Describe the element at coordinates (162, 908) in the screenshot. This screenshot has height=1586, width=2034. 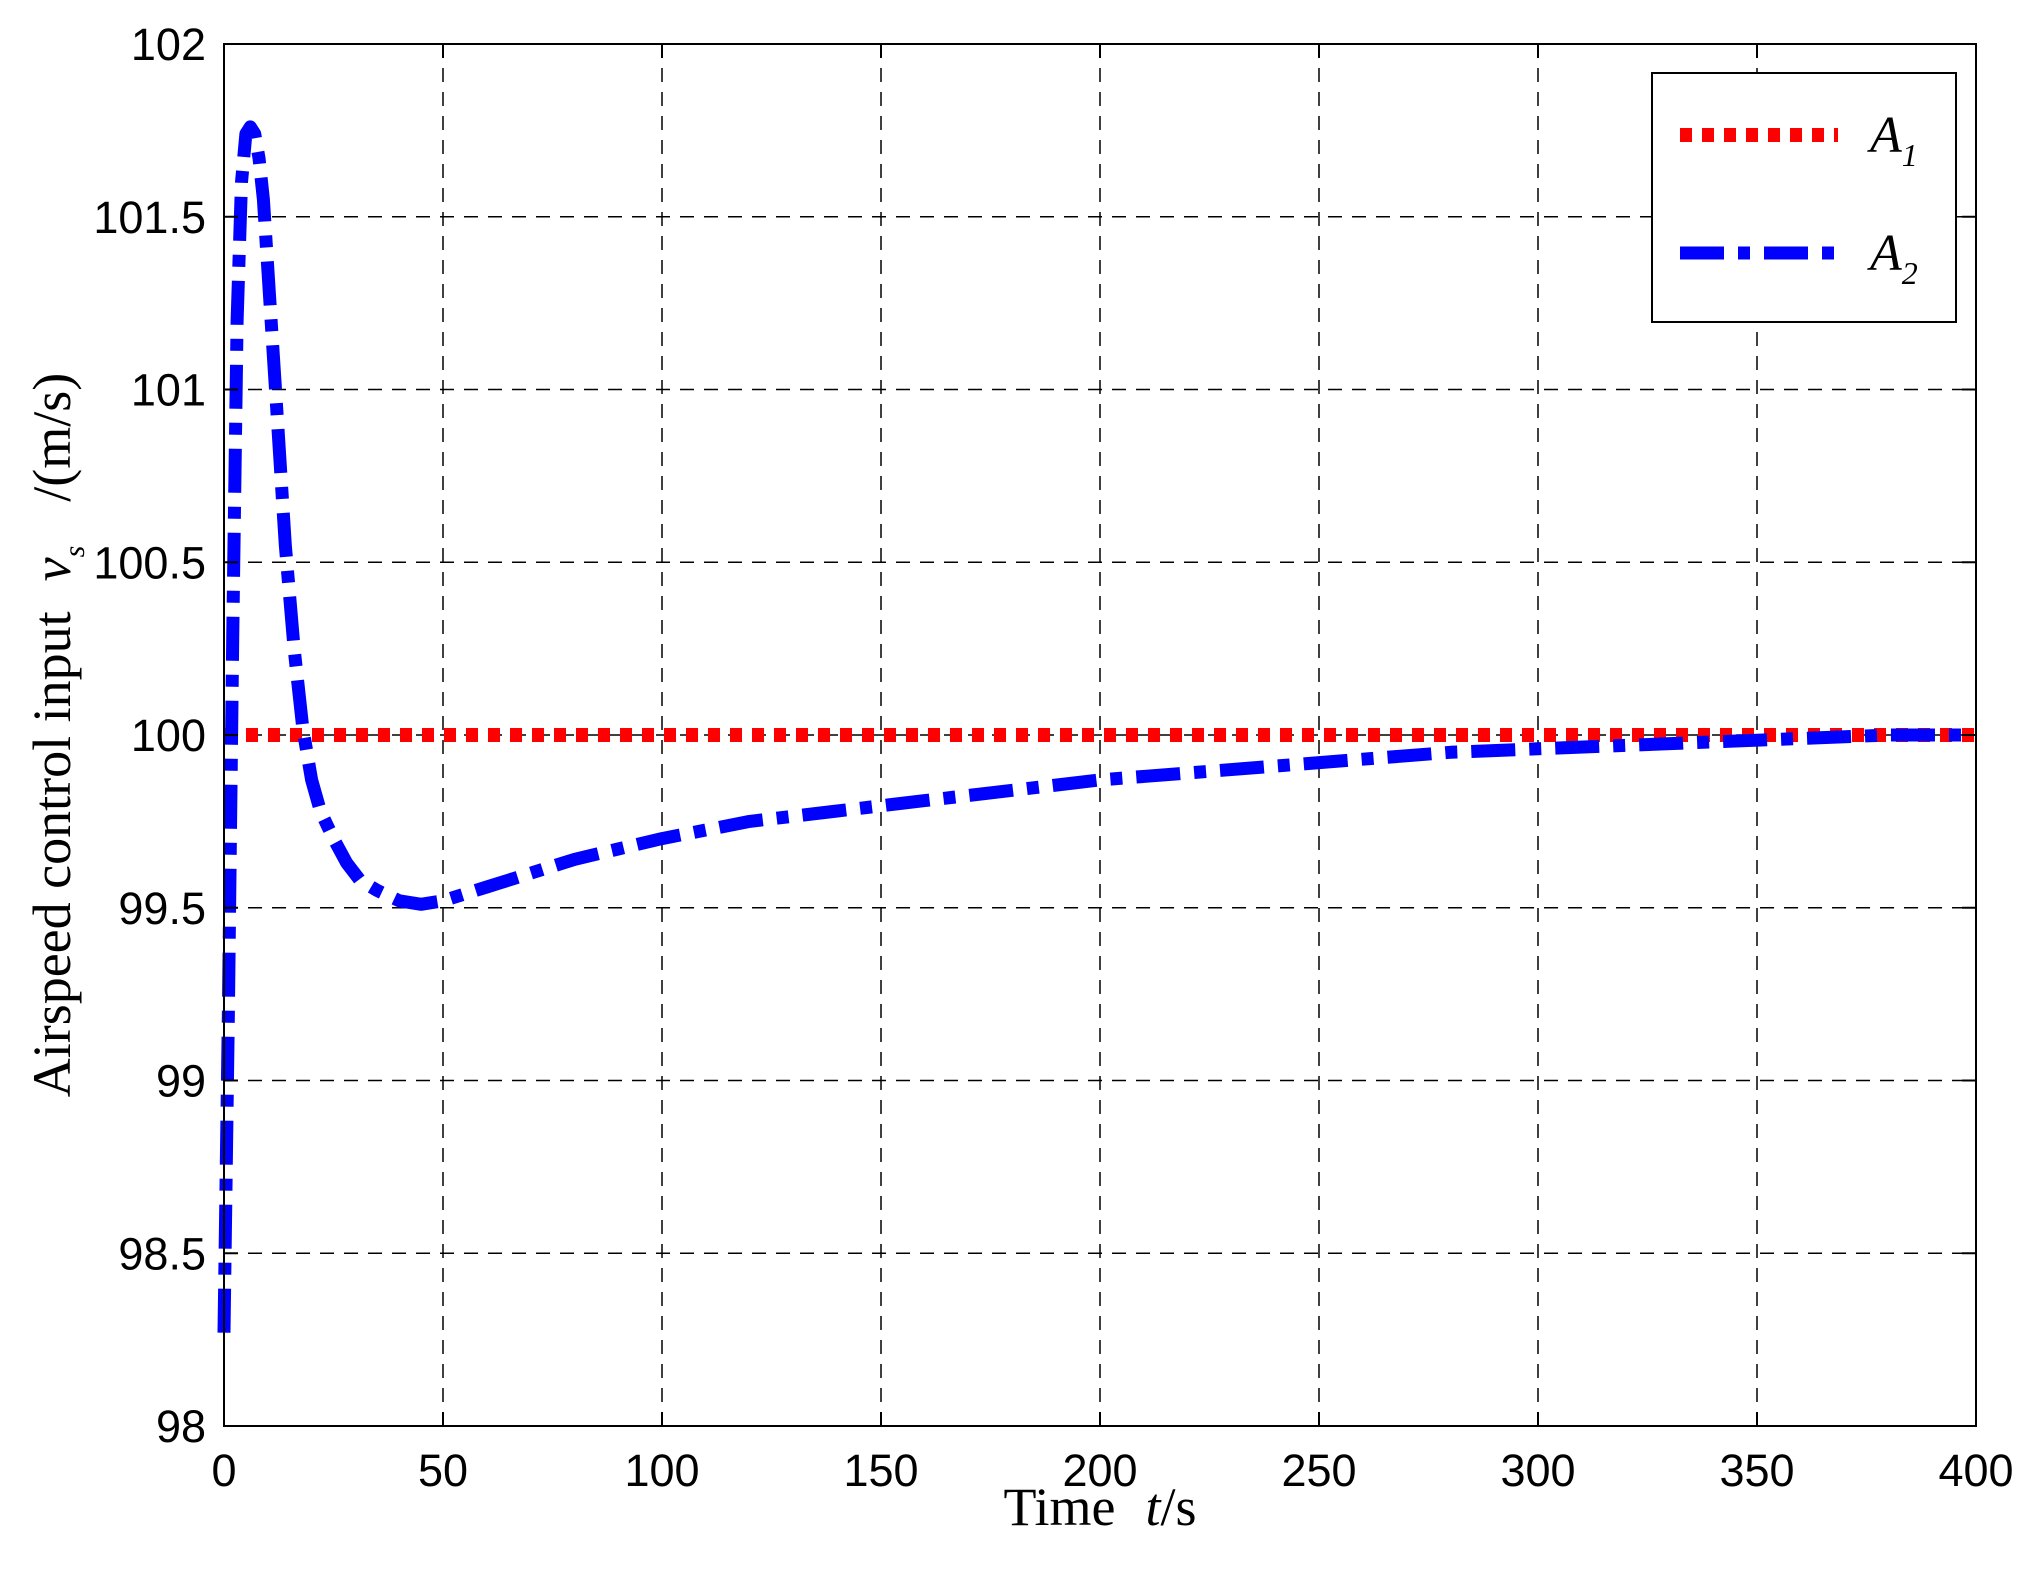
I see `y-tick-label: 99.5` at that location.